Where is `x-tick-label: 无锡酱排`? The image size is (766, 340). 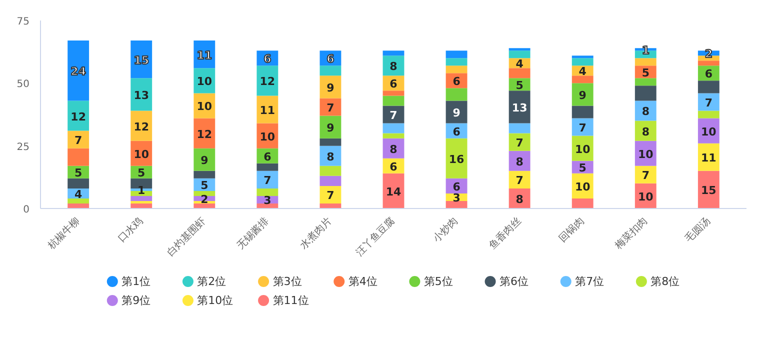
x-tick-label: 无锡酱排 is located at coordinates (253, 233).